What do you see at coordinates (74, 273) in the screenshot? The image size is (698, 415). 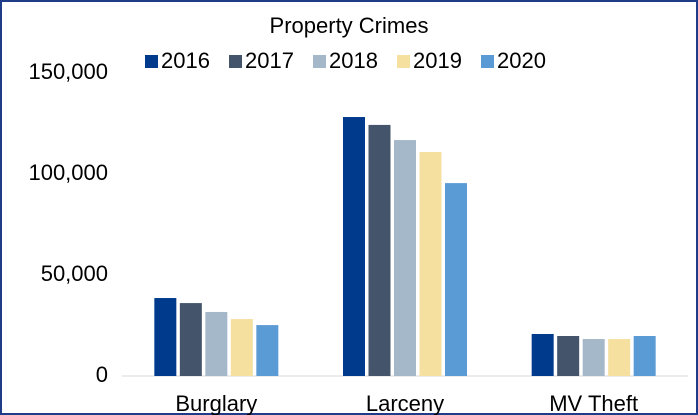 I see `y-tick-label: 50,000` at bounding box center [74, 273].